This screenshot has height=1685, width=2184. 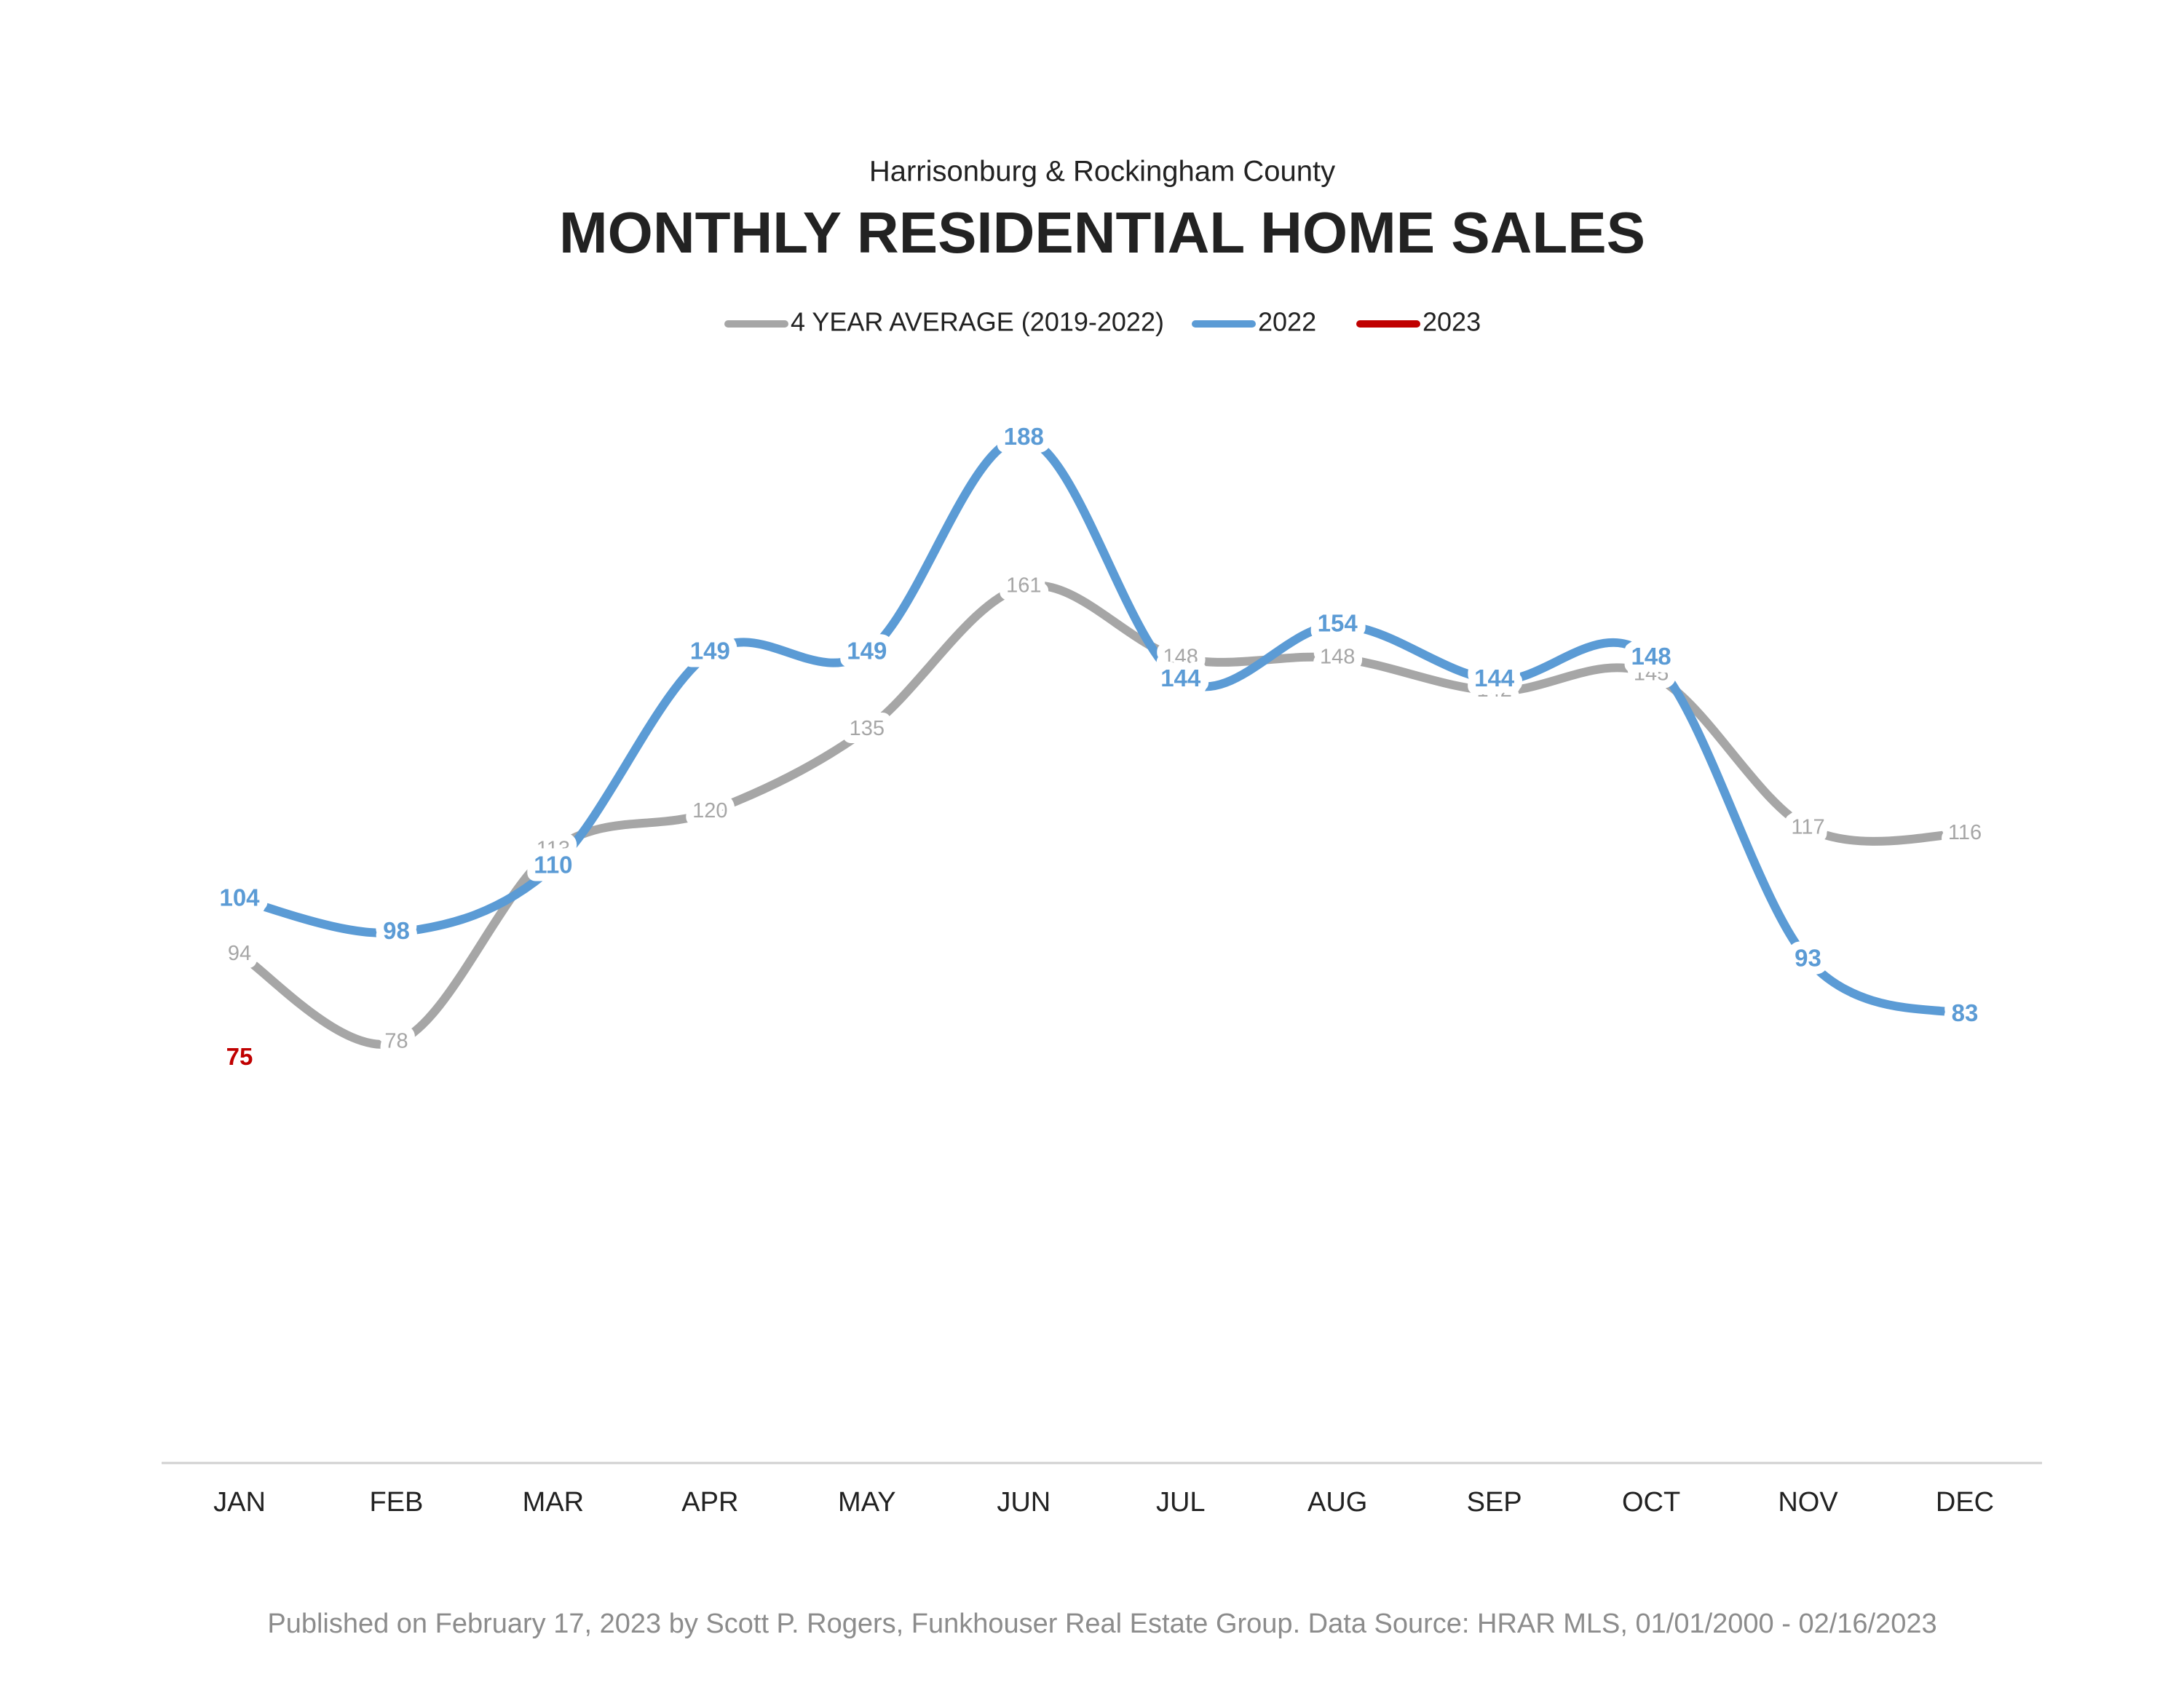 What do you see at coordinates (239, 1502) in the screenshot?
I see `x-tick-label: JAN` at bounding box center [239, 1502].